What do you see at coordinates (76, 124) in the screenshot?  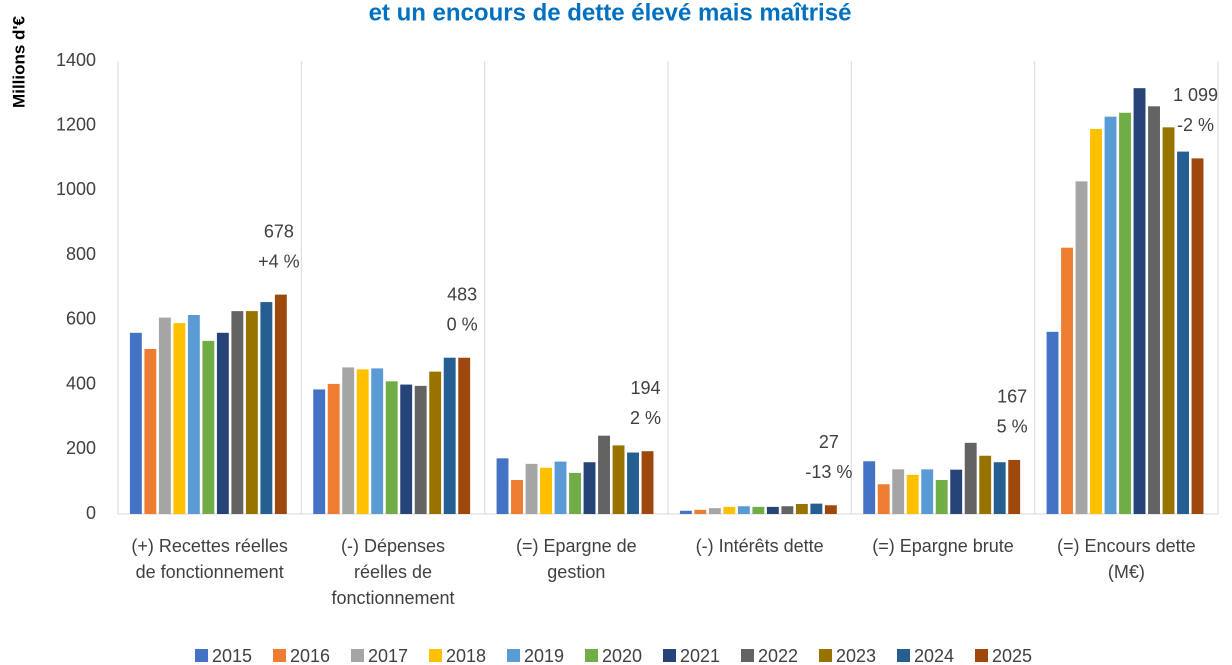 I see `y-tick-label: 1200` at bounding box center [76, 124].